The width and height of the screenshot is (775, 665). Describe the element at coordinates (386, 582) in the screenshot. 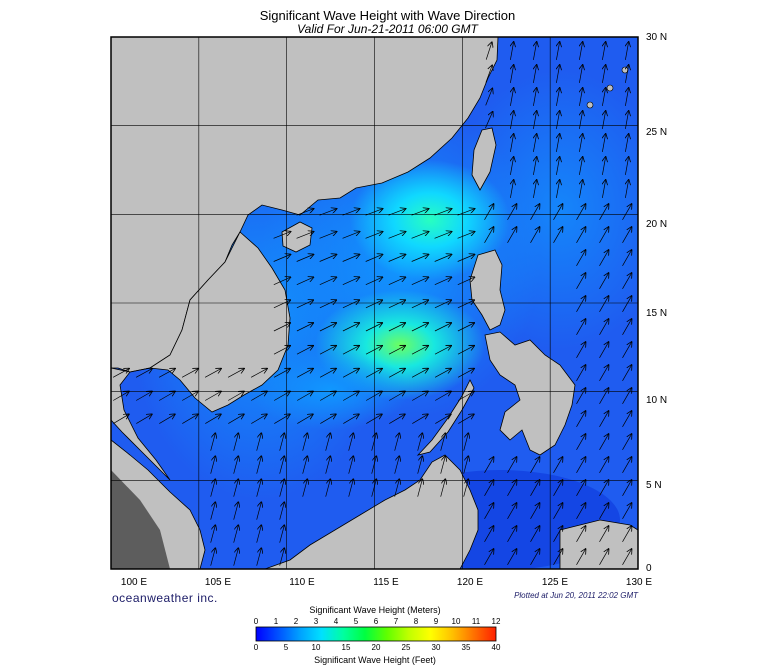

I see `lon-label: 115 E` at that location.